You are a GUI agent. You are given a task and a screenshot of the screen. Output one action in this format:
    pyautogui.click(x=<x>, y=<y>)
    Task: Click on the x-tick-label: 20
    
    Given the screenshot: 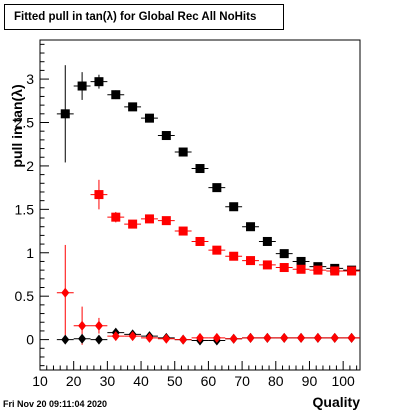 What is the action you would take?
    pyautogui.click(x=74, y=381)
    